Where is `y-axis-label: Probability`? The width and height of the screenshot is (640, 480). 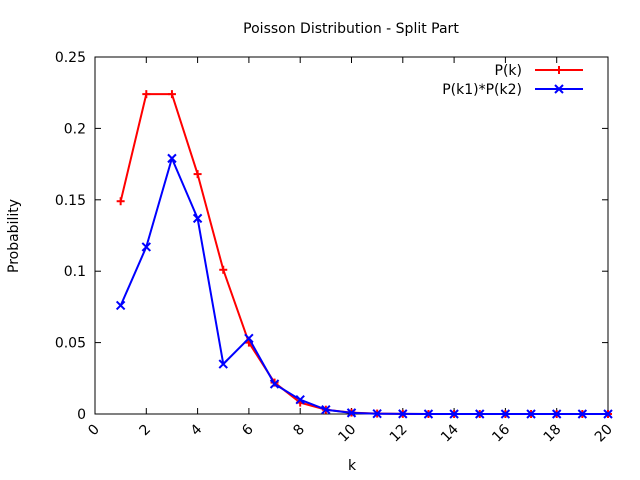
y-axis-label: Probability is located at coordinates (14, 236).